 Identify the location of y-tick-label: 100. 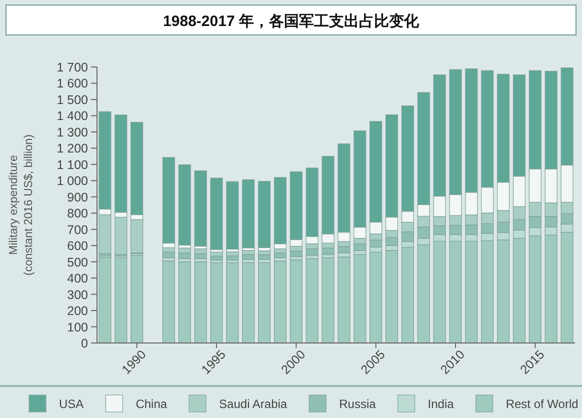
(77, 327).